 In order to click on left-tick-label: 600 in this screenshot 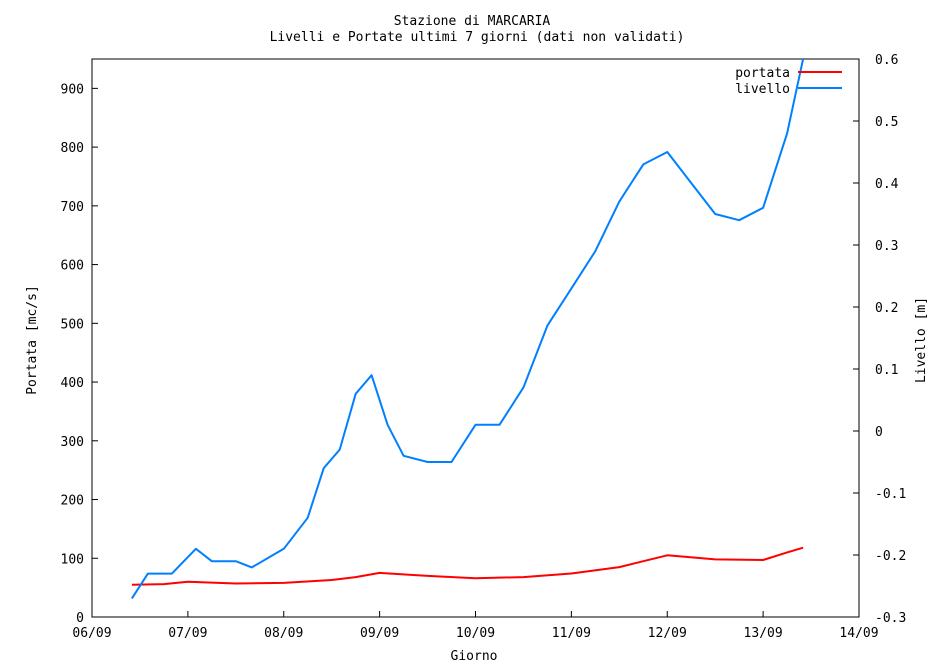, I will do `click(72, 266)`.